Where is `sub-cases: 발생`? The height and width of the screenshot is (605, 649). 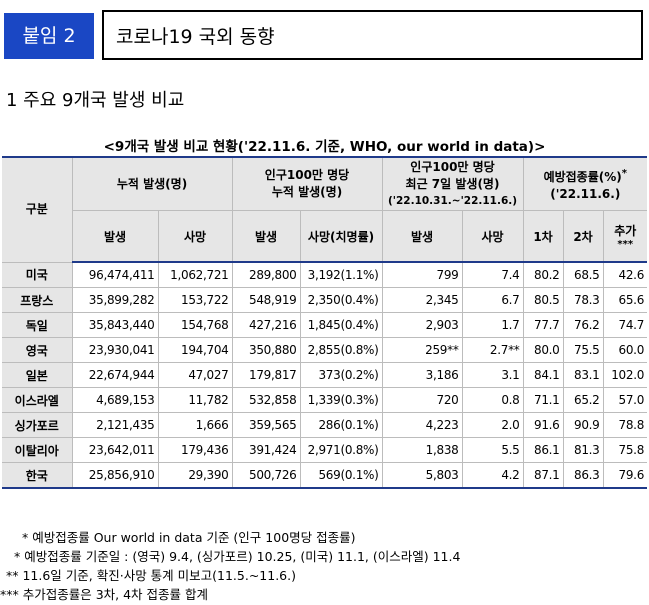
sub-cases: 발생 is located at coordinates (115, 236).